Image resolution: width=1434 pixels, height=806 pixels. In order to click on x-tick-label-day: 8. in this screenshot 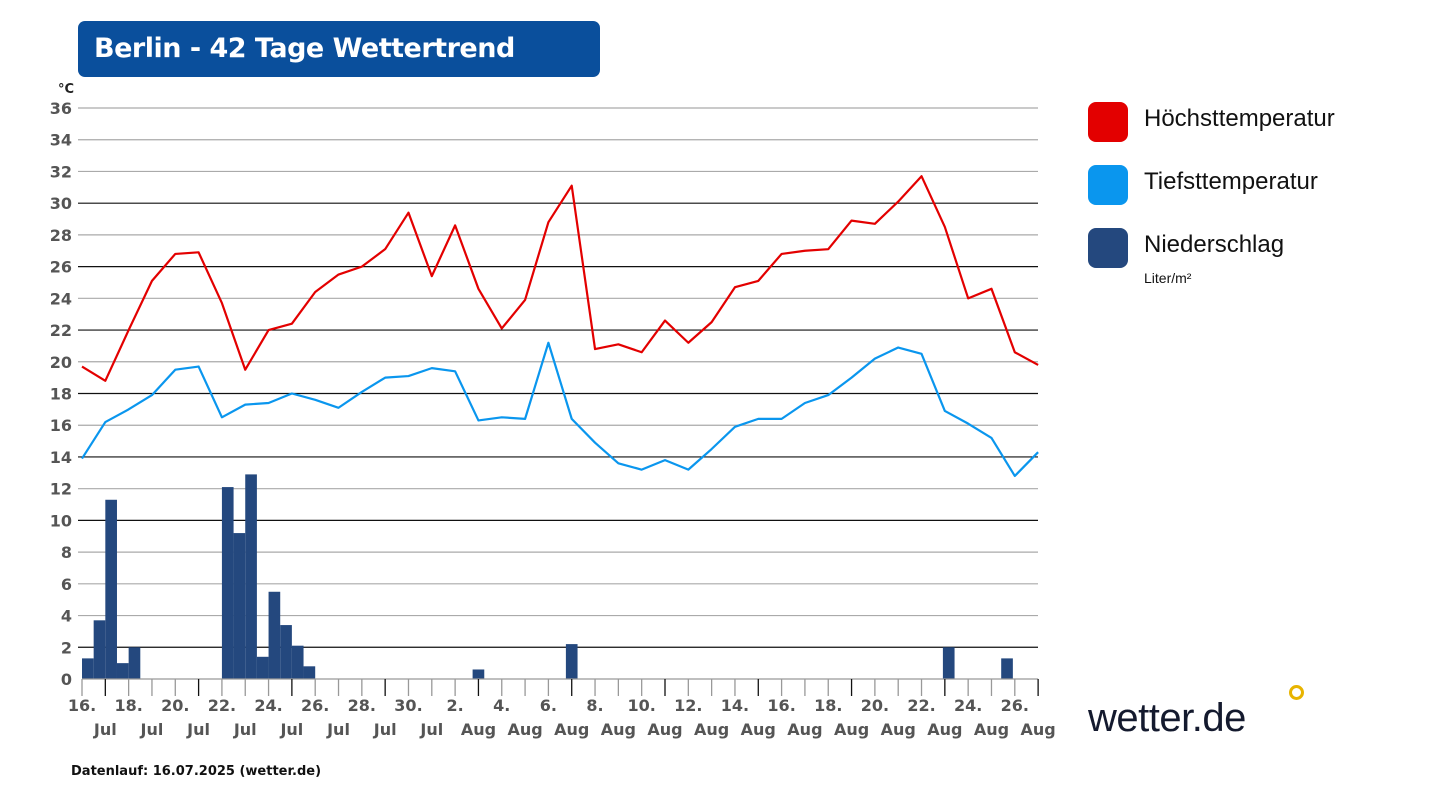, I will do `click(594, 705)`.